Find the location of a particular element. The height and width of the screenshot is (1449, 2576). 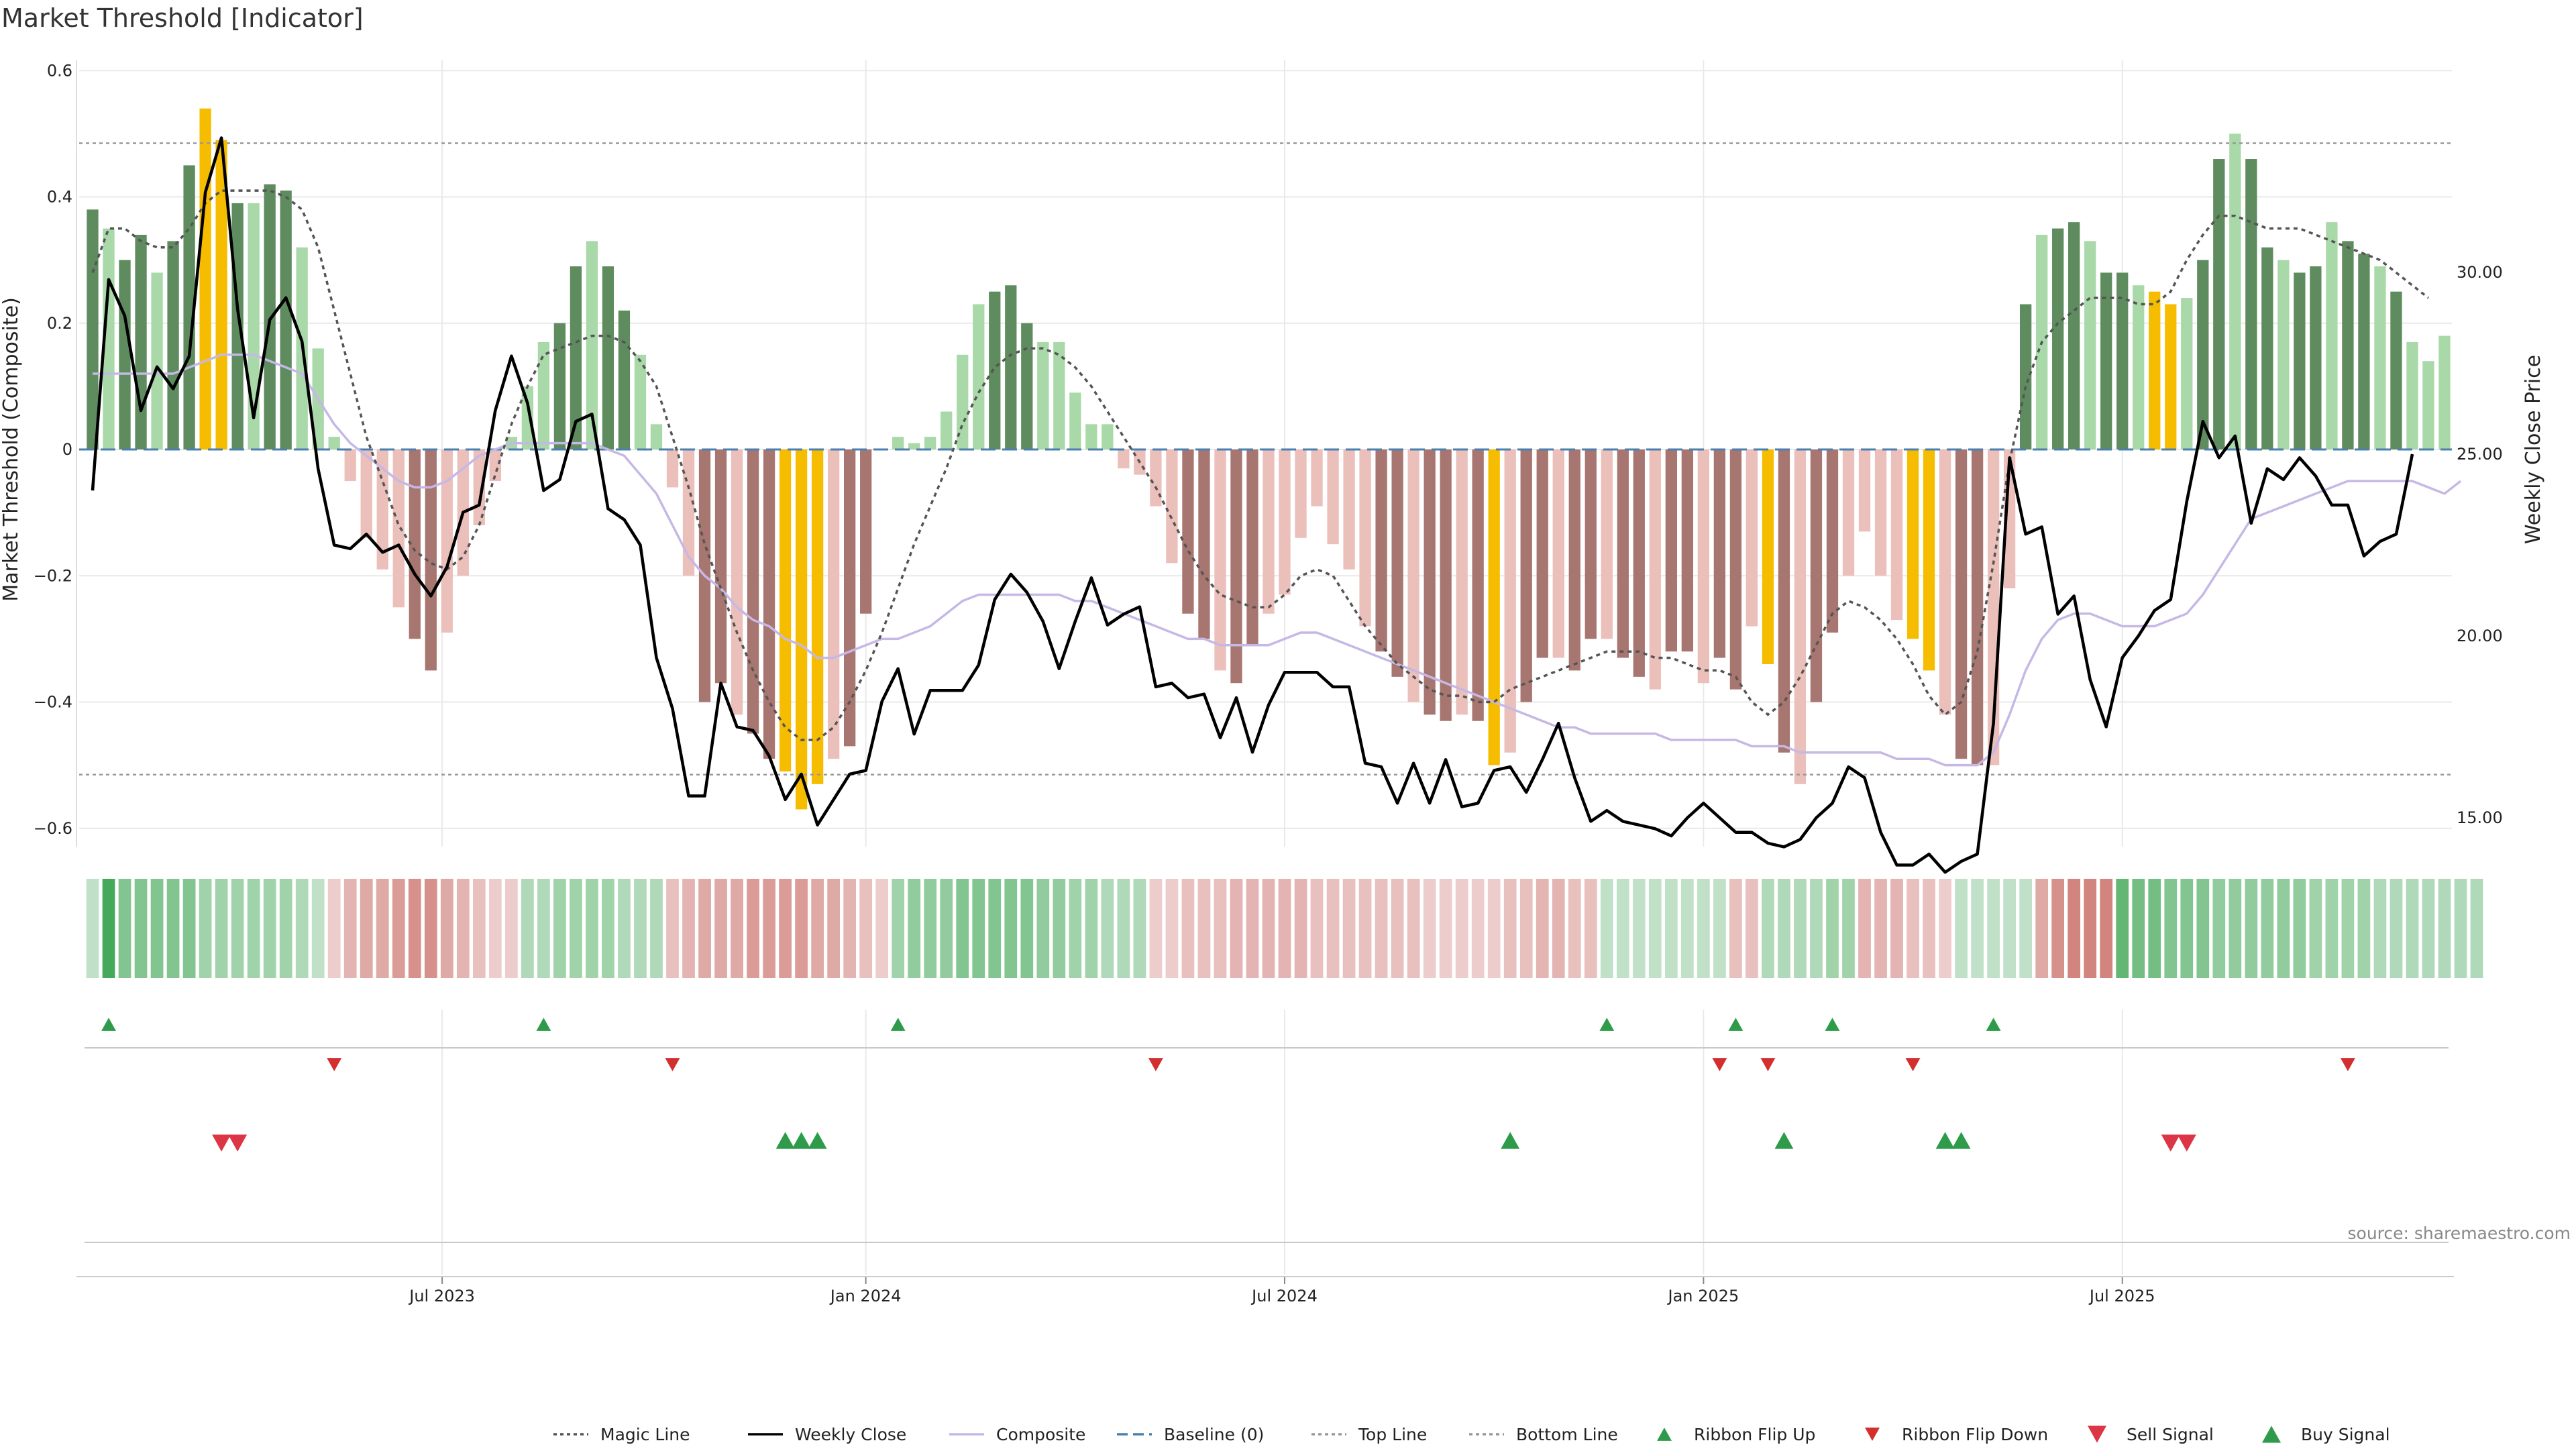

legend-item: Ribbon Flip Down is located at coordinates (1956, 1434).